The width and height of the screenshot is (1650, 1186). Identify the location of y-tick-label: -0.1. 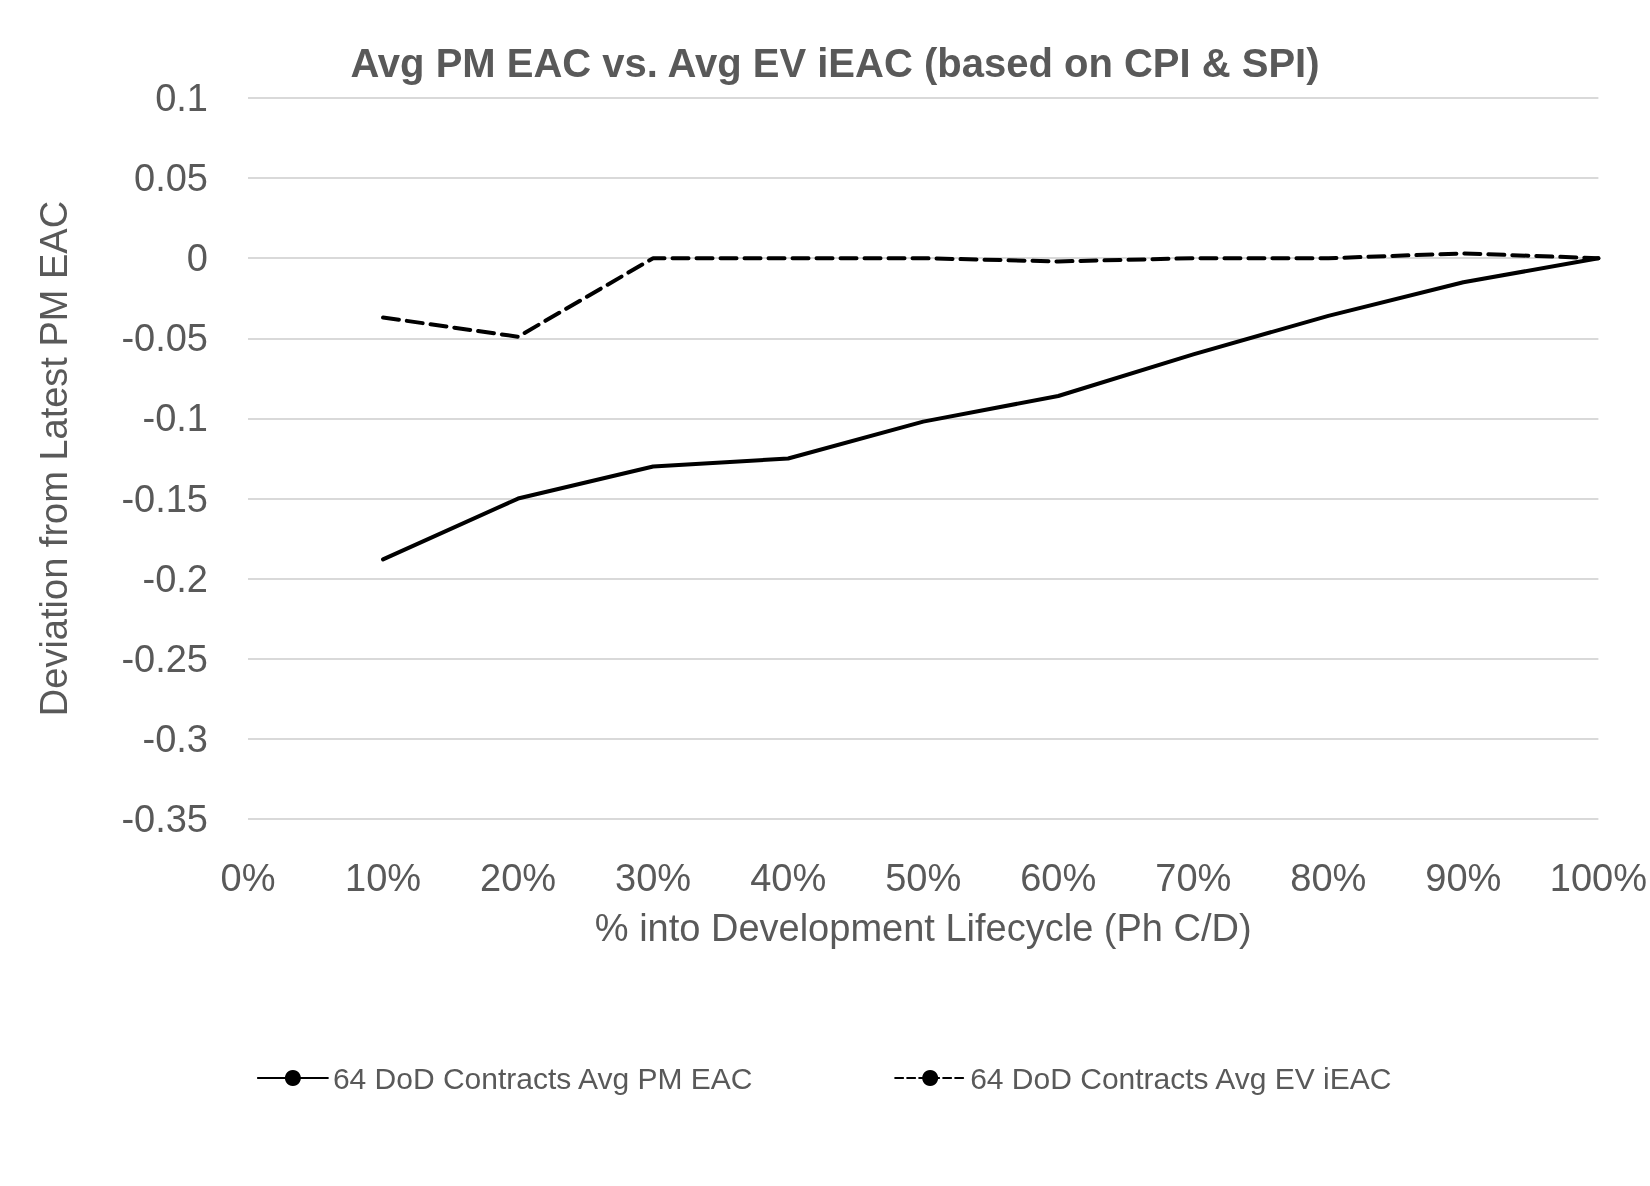
(175, 418).